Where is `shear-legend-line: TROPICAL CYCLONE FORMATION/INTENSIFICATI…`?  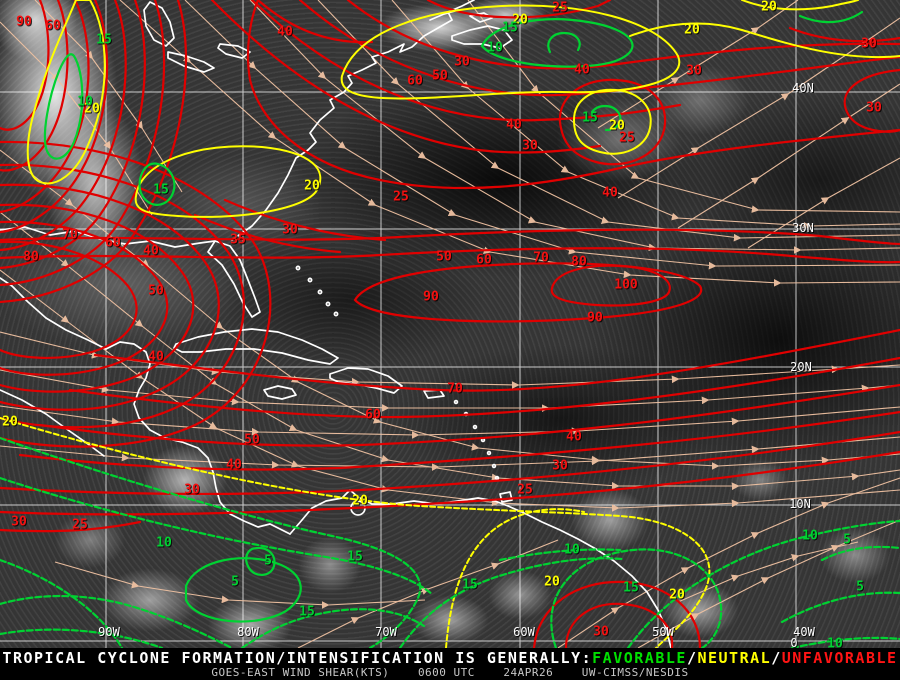 shear-legend-line: TROPICAL CYCLONE FORMATION/INTENSIFICATI… is located at coordinates (450, 658).